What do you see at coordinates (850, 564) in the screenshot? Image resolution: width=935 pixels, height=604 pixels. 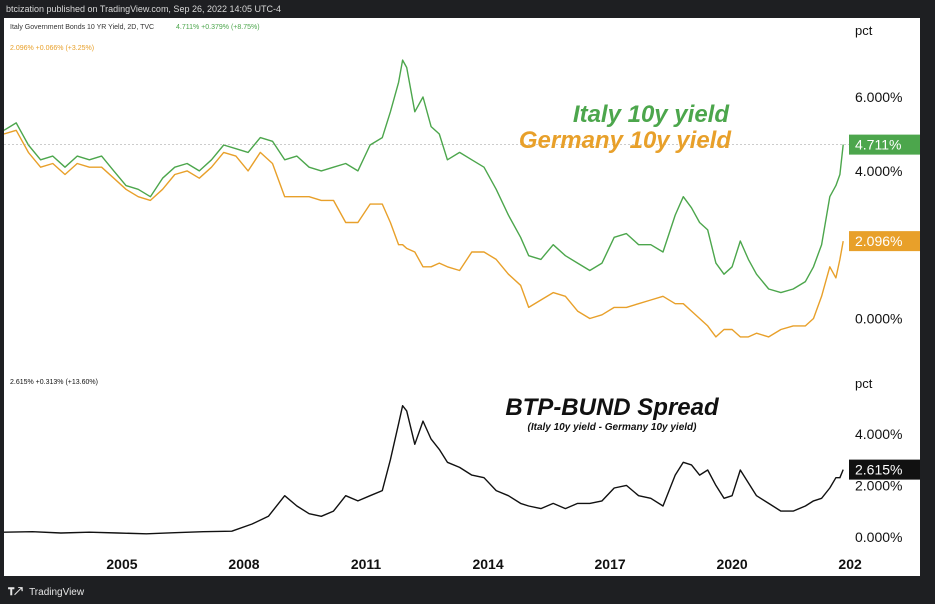 I see `x-tick-label: 202` at bounding box center [850, 564].